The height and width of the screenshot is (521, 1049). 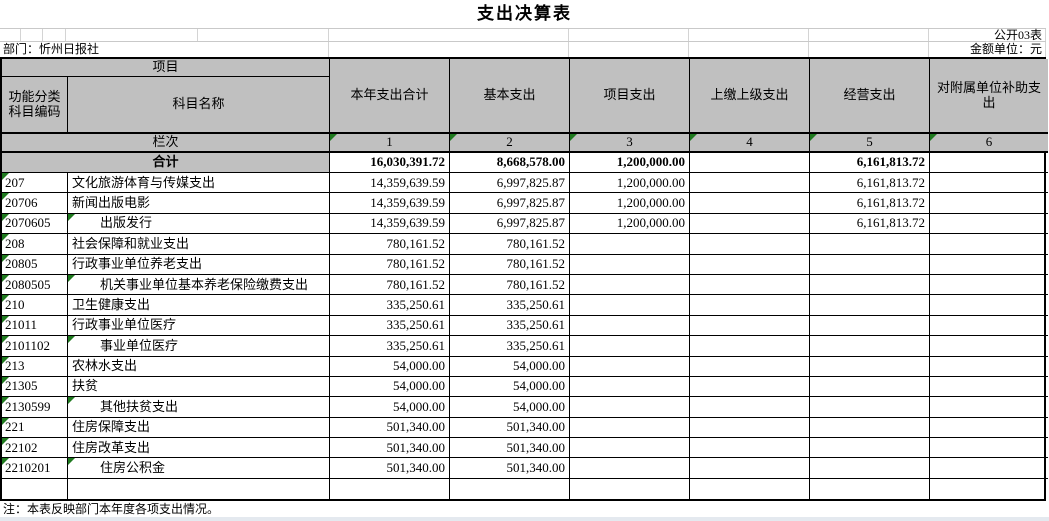 What do you see at coordinates (199, 305) in the screenshot?
I see `name-cell: 卫生健康支出` at bounding box center [199, 305].